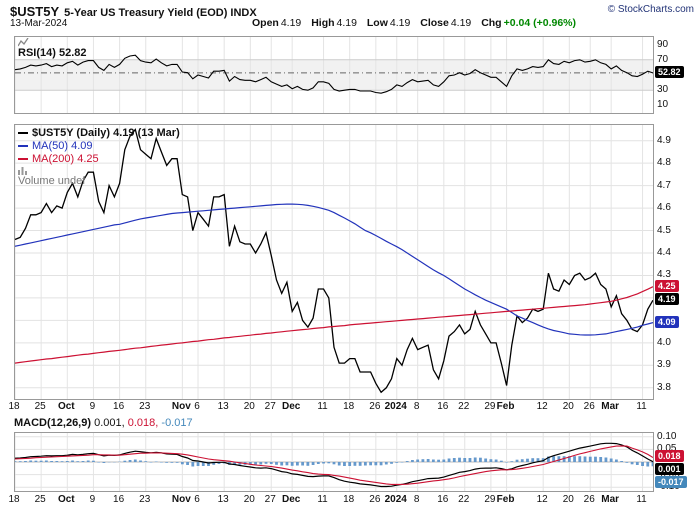 The image size is (700, 530). I want to click on rsi-legend: RSI(14) 52.82, so click(52, 48).